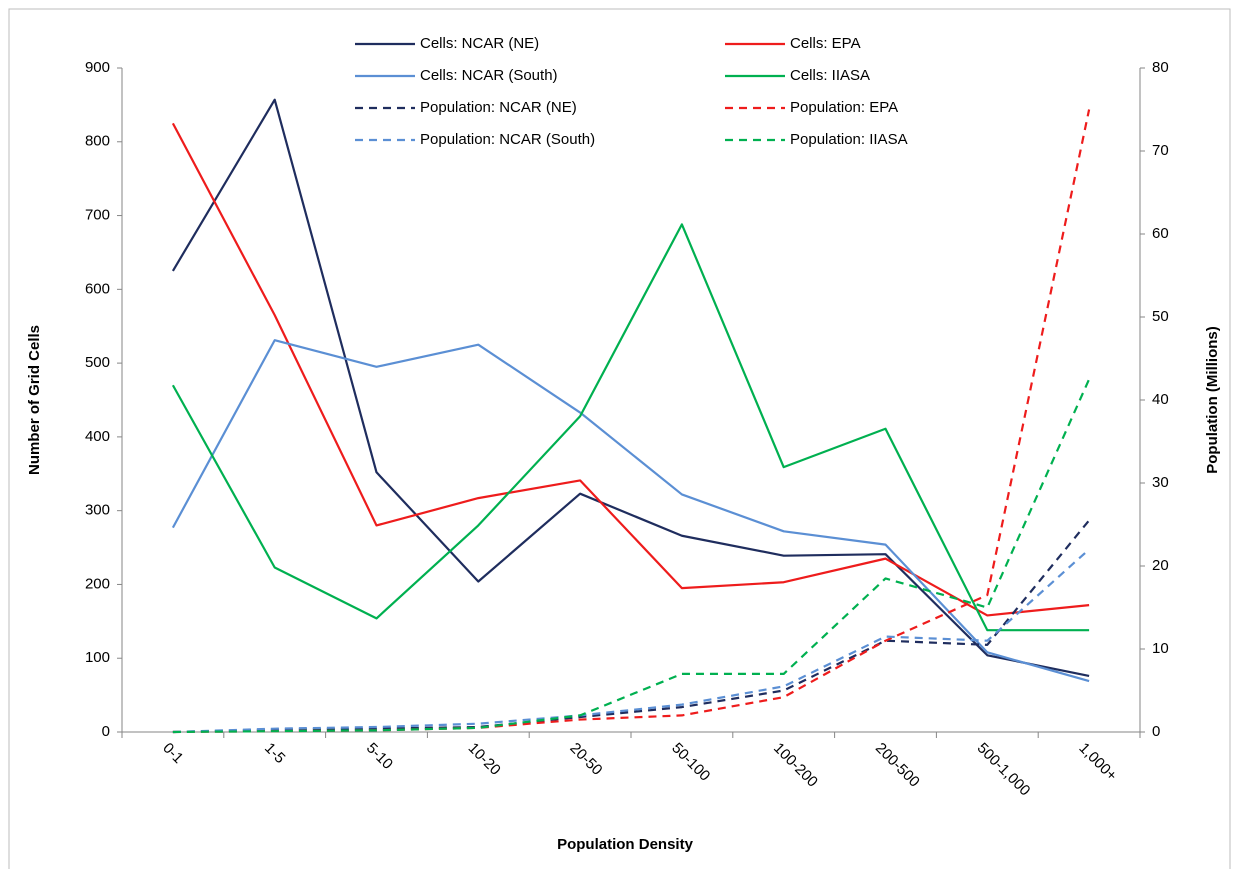 This screenshot has width=1239, height=869. I want to click on legend-label: Population: NCAR (NE), so click(498, 107).